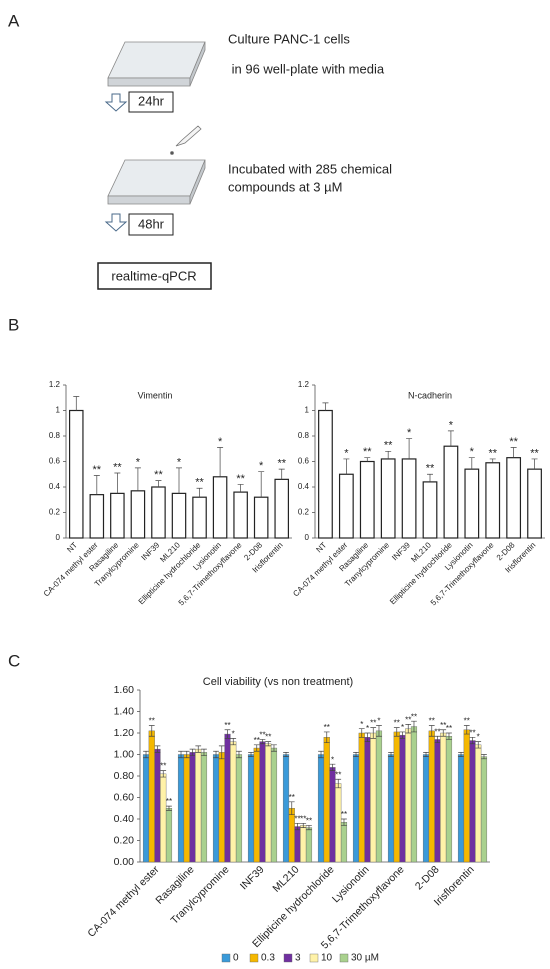  I want to click on panel-label: C, so click(14, 660).